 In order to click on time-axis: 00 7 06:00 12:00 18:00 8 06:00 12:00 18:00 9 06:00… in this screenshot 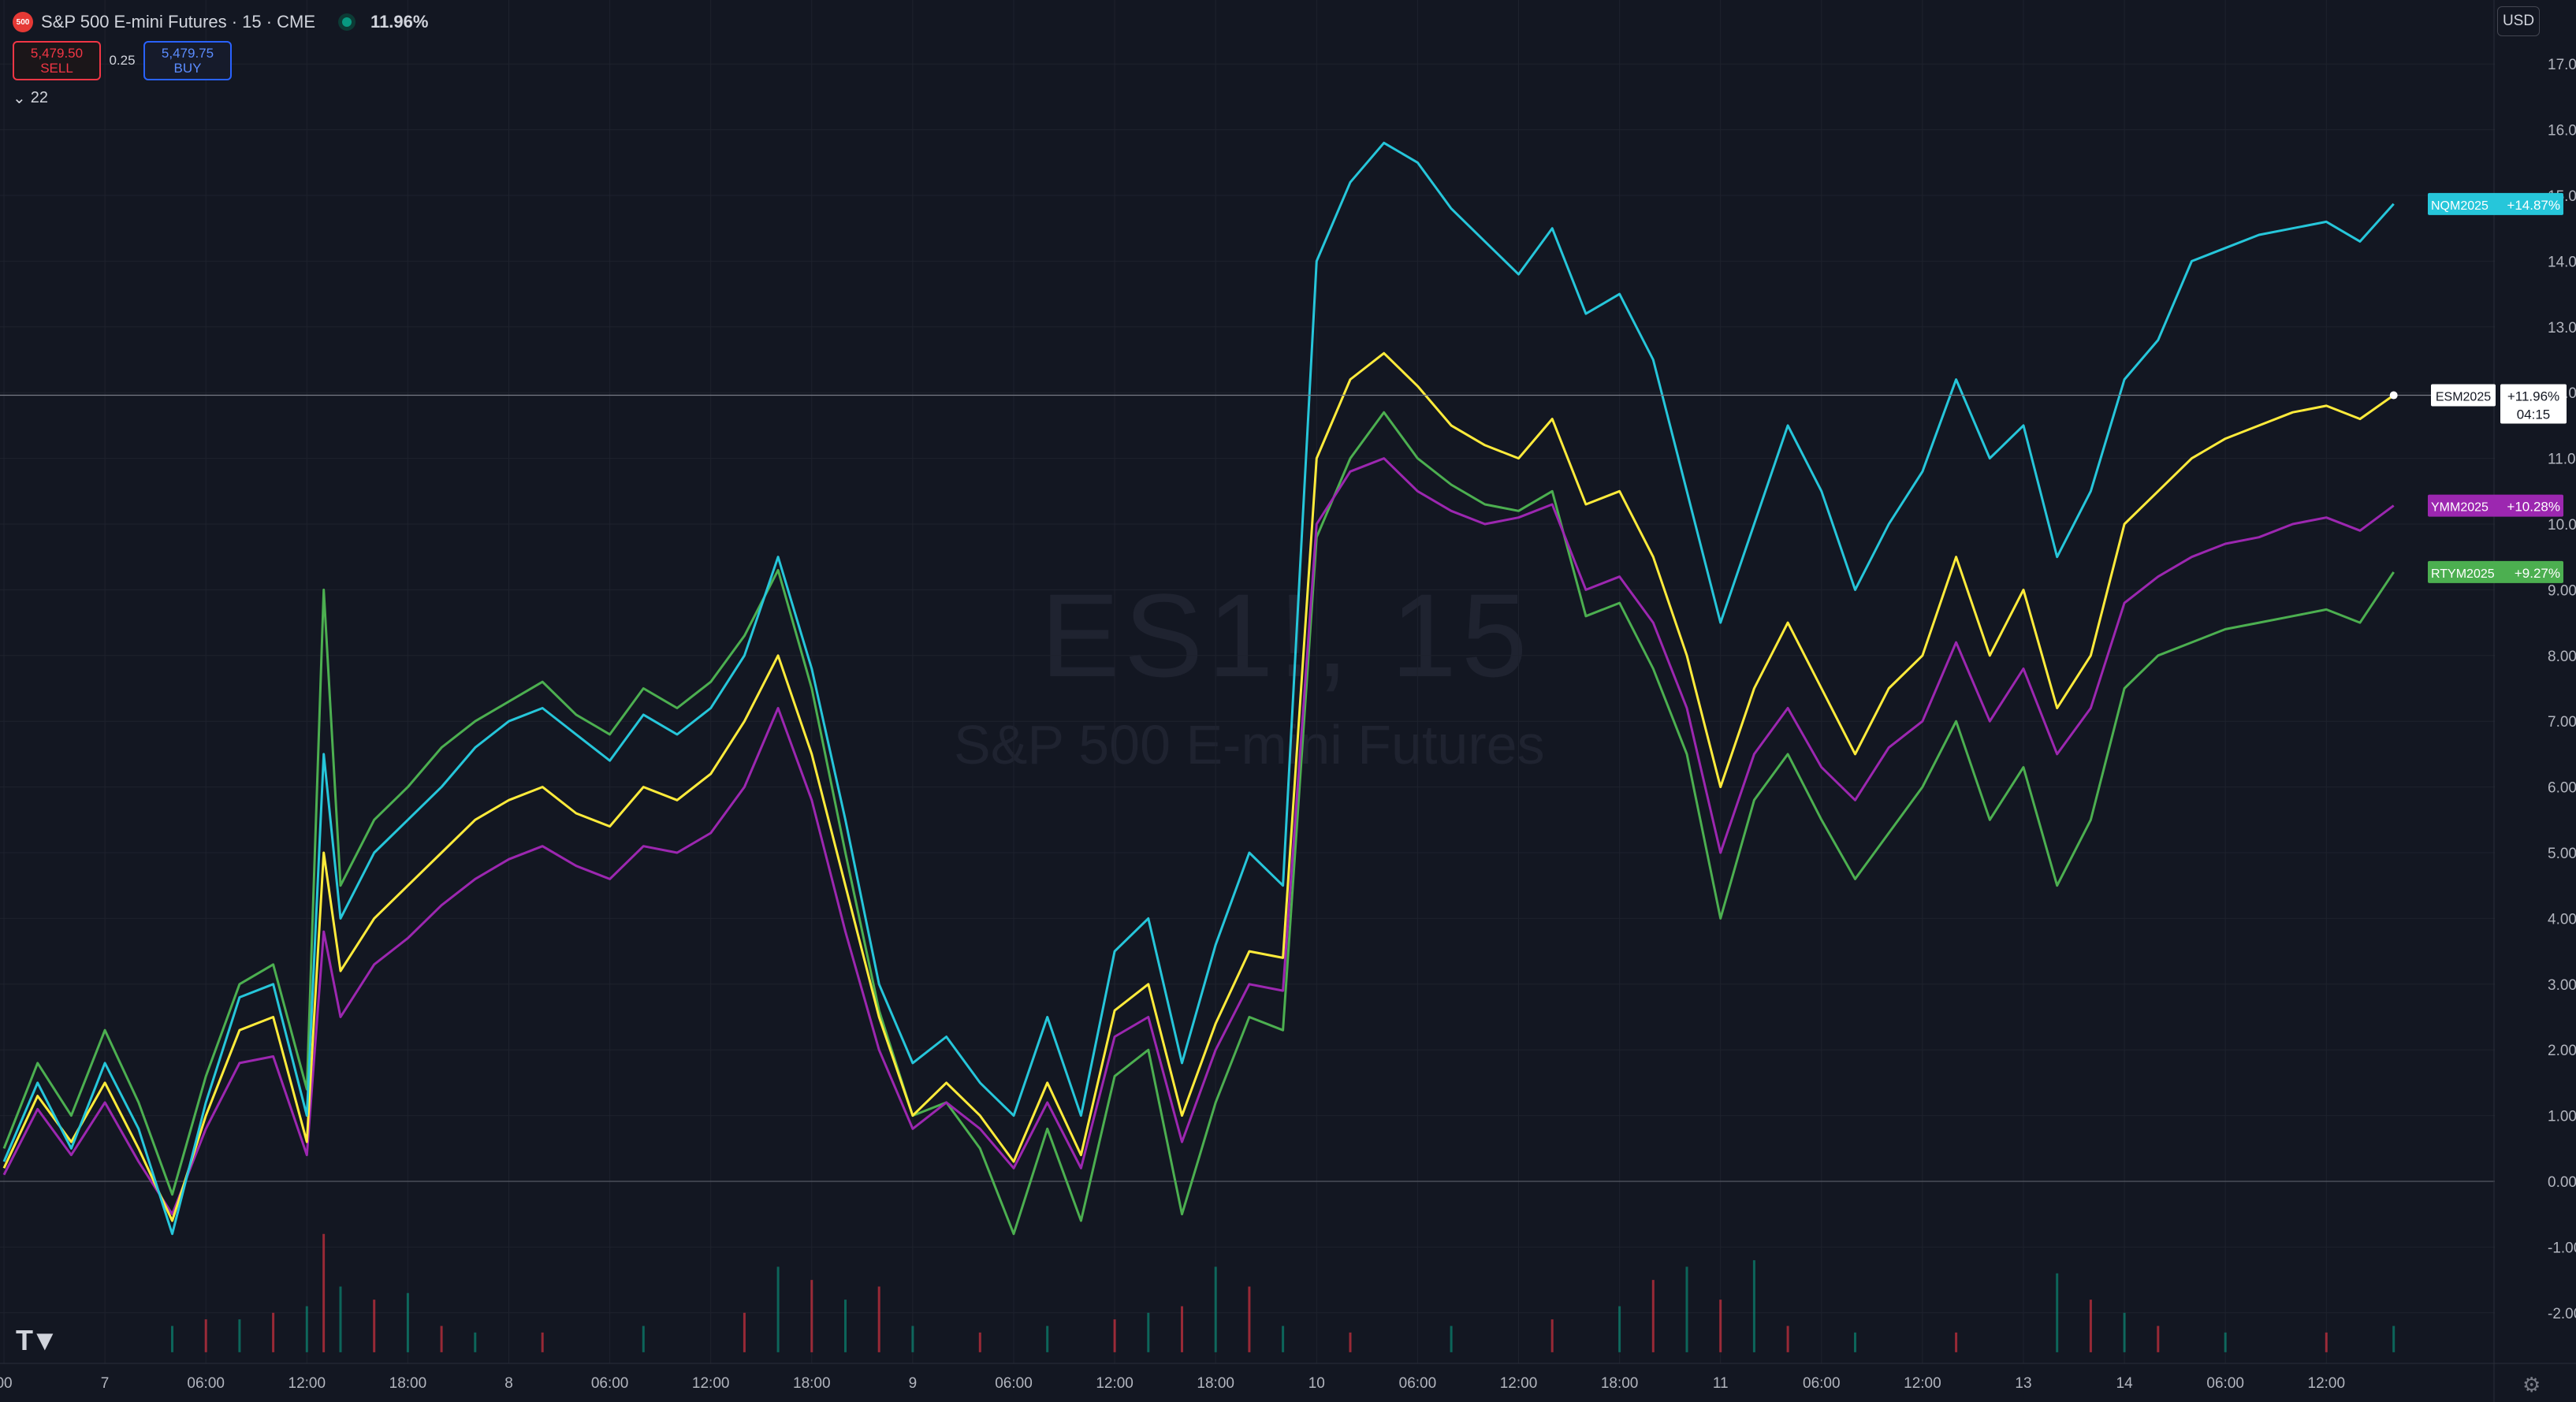, I will do `click(1172, 1384)`.